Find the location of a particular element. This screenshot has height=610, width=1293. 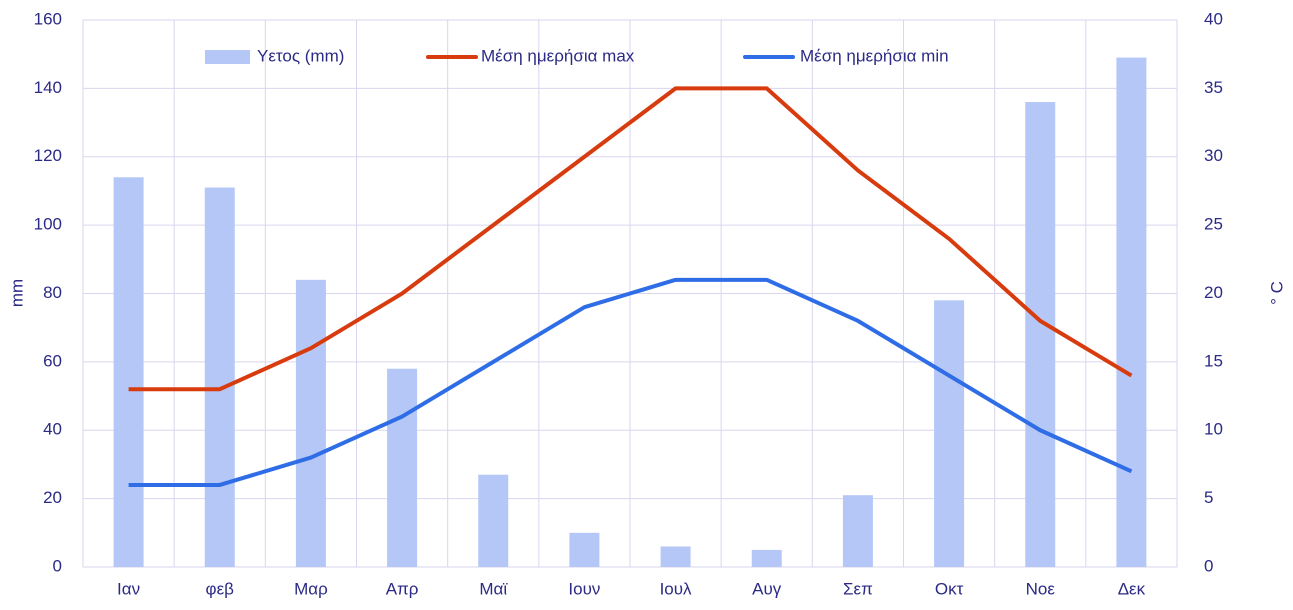

y-tick-label: 100 is located at coordinates (48, 224).